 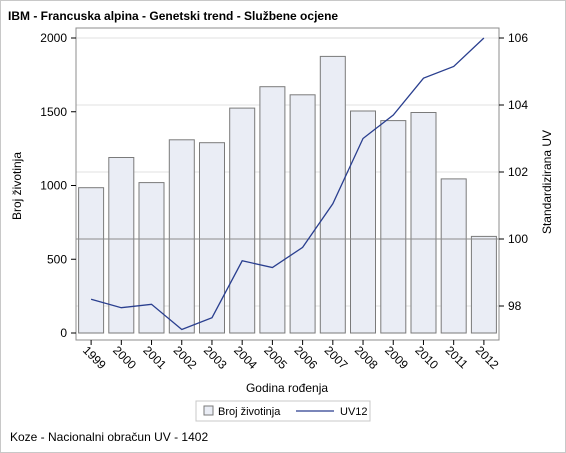 I want to click on bar-2006, so click(x=302, y=214).